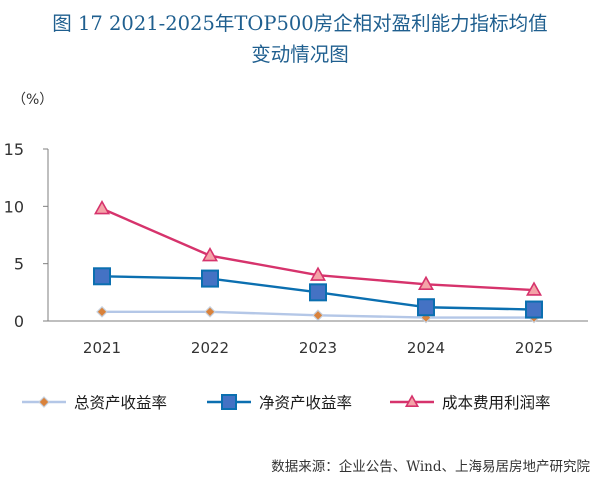 This screenshot has height=482, width=600. Describe the element at coordinates (496, 403) in the screenshot. I see `legend-label-3: 成本费用利润率` at that location.